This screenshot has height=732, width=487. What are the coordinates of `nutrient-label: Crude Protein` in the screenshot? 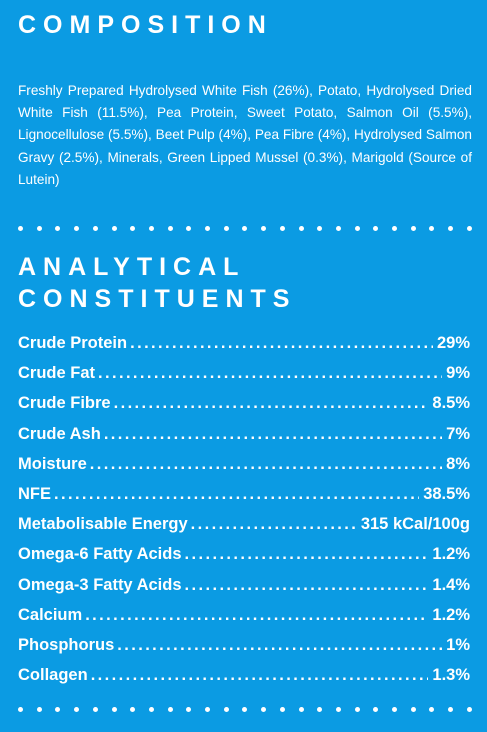 It's located at (73, 343).